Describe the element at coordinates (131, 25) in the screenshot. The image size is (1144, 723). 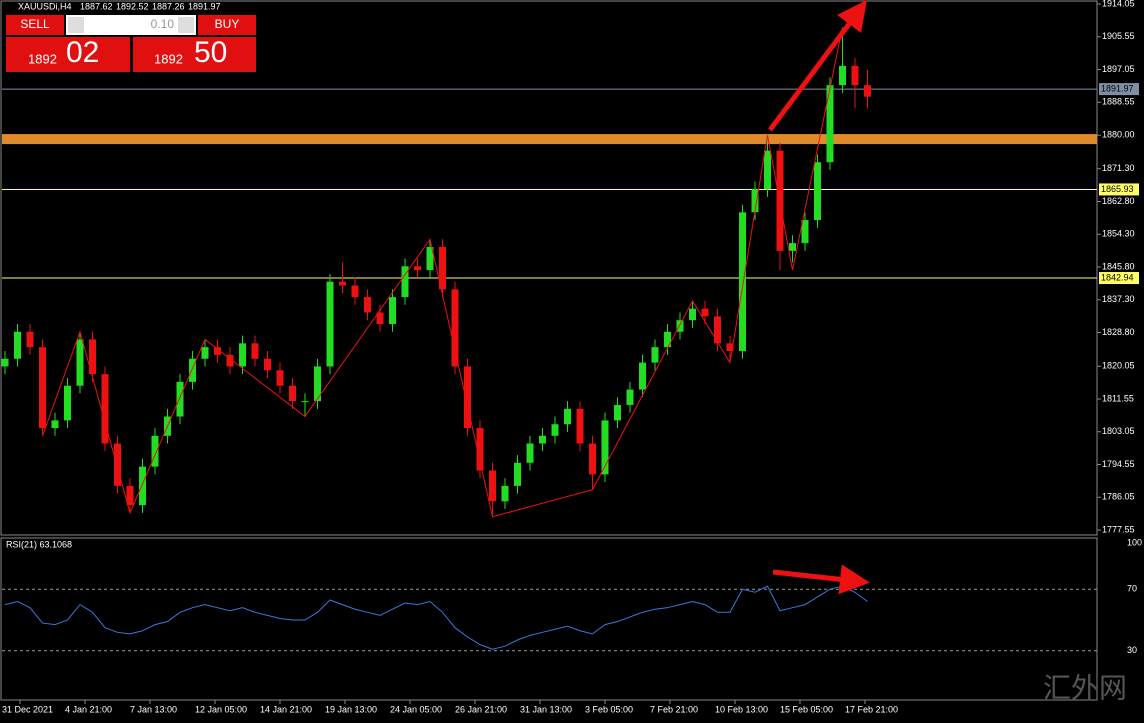
I see `lot-input` at that location.